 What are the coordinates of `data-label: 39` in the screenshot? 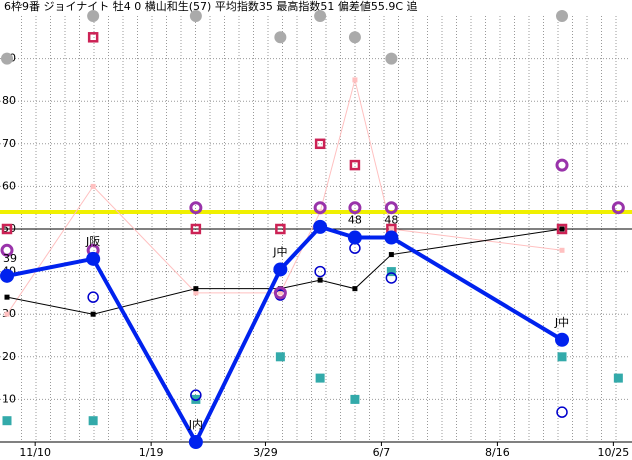 It's located at (10, 258).